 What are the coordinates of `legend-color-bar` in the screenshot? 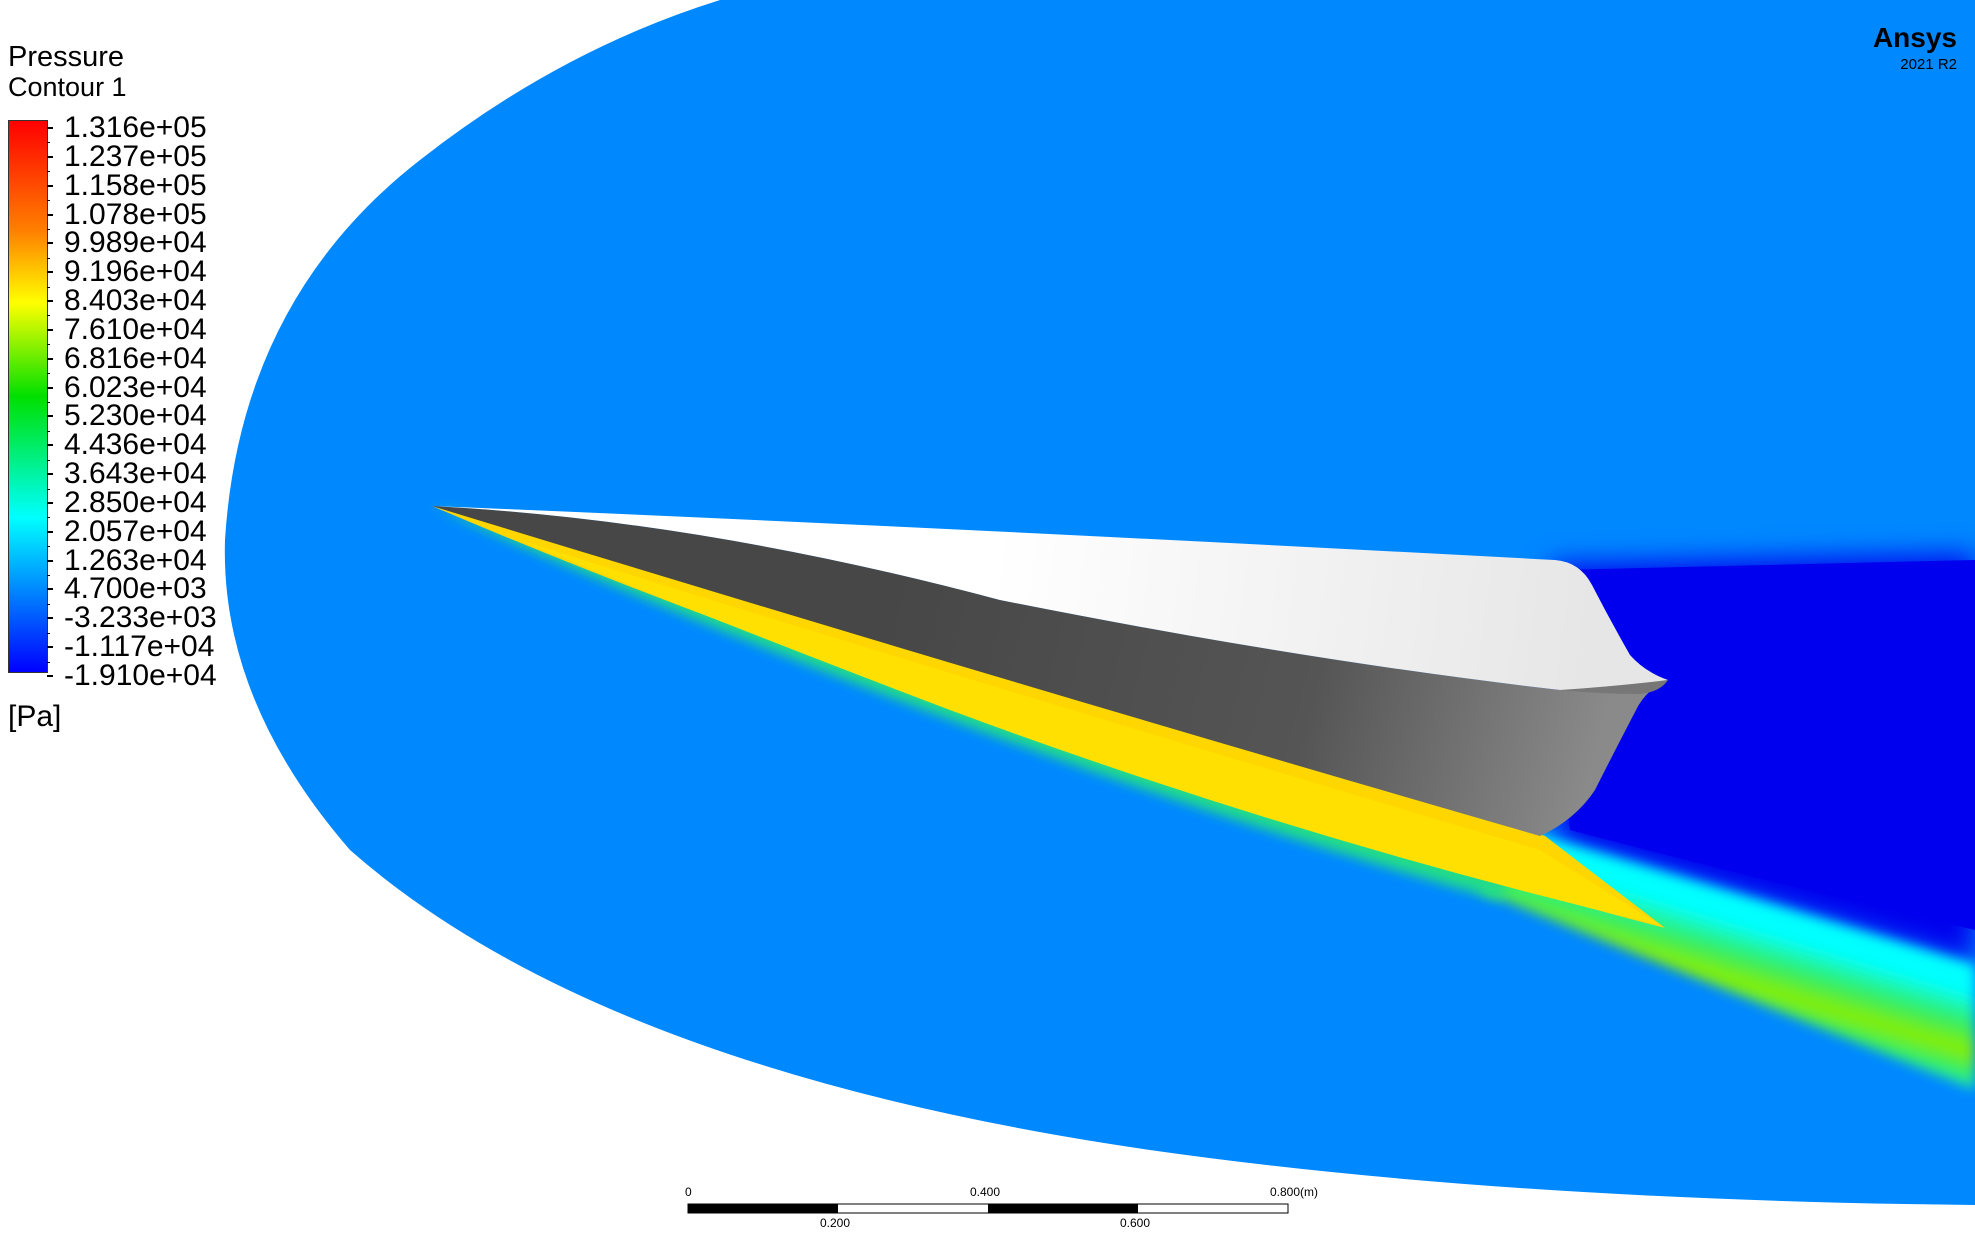 It's located at (28, 396).